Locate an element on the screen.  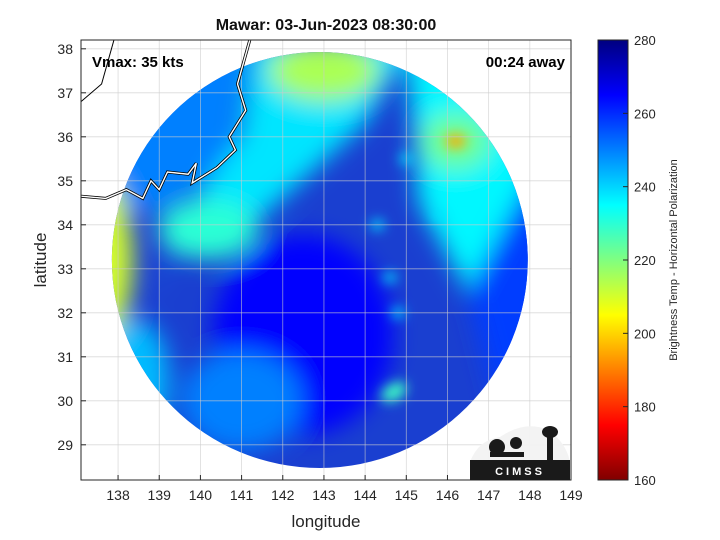
x-tick-label: 138 is located at coordinates (118, 495).